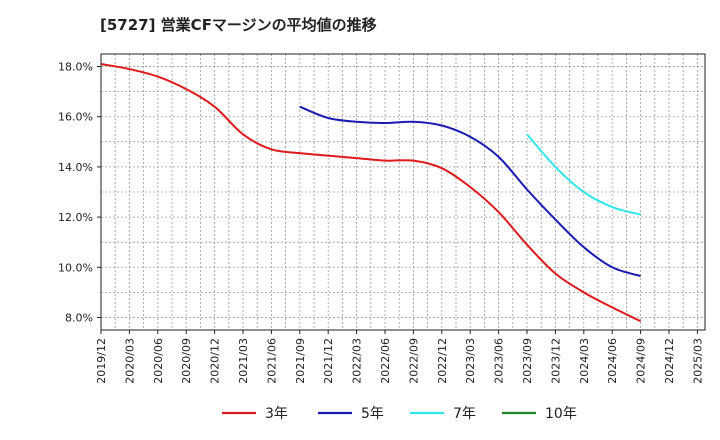 This screenshot has width=720, height=440. Describe the element at coordinates (75, 167) in the screenshot. I see `y-tick-label: 14.0%` at that location.